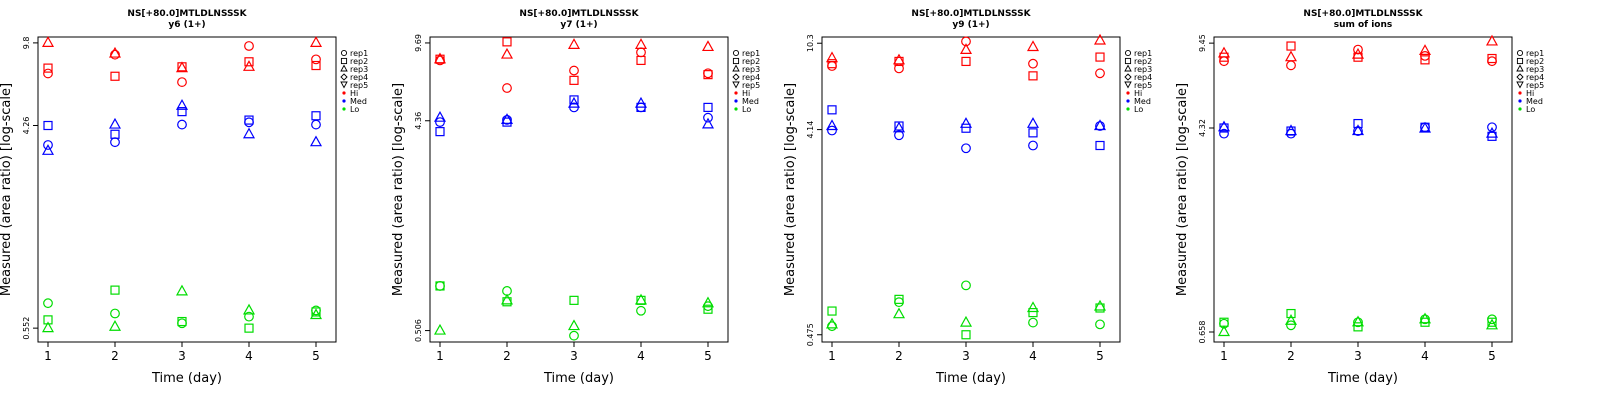 The width and height of the screenshot is (1600, 400). What do you see at coordinates (1535, 85) in the screenshot?
I see `legend-label: rep5` at bounding box center [1535, 85].